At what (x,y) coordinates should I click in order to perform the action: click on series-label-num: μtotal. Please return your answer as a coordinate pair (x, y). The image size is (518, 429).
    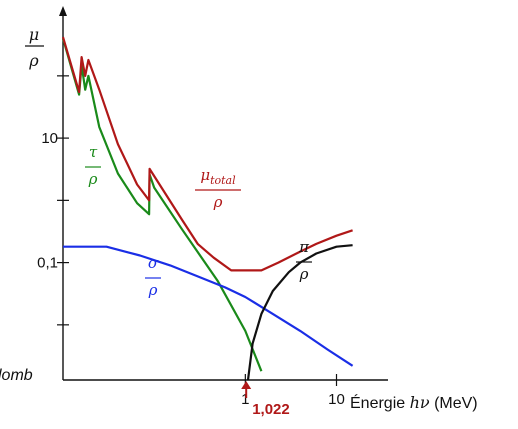
    Looking at the image, I should click on (218, 176).